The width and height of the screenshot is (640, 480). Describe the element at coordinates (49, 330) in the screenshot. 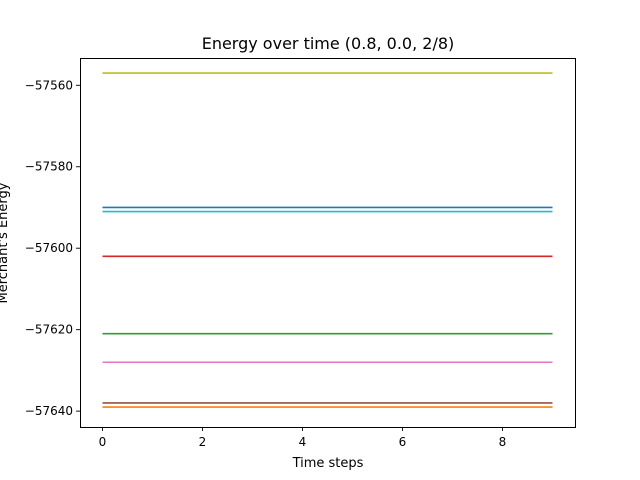

I see `y-tick-label: −57620` at that location.